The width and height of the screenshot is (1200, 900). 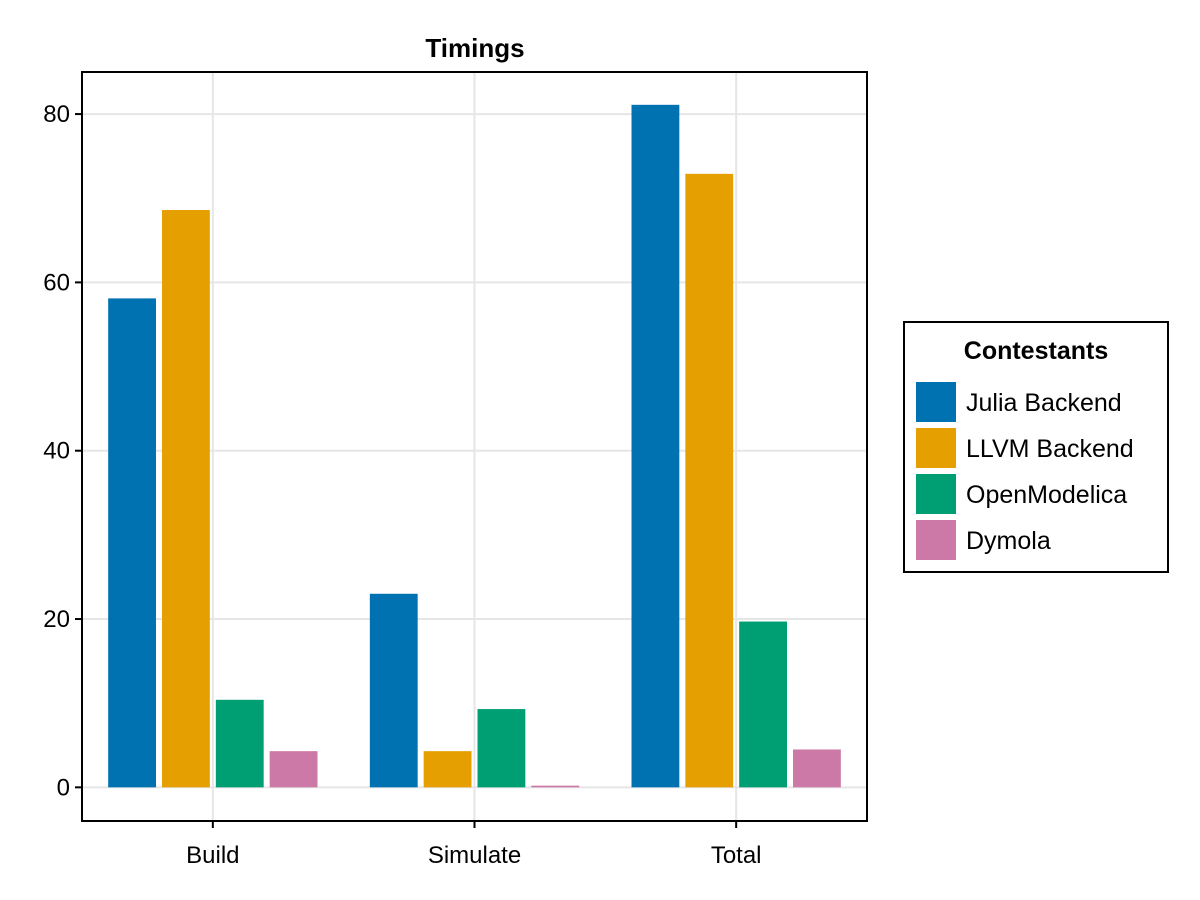 I want to click on legend-label: Julia Backend, so click(x=1044, y=403).